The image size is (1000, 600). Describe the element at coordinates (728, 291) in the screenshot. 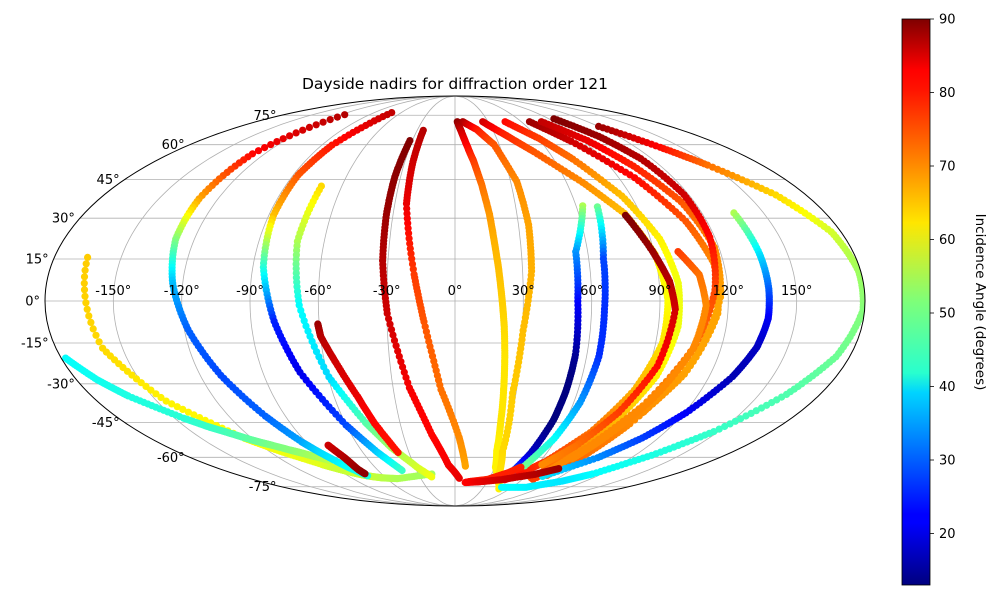

I see `longitude-tick-label: 120°` at that location.